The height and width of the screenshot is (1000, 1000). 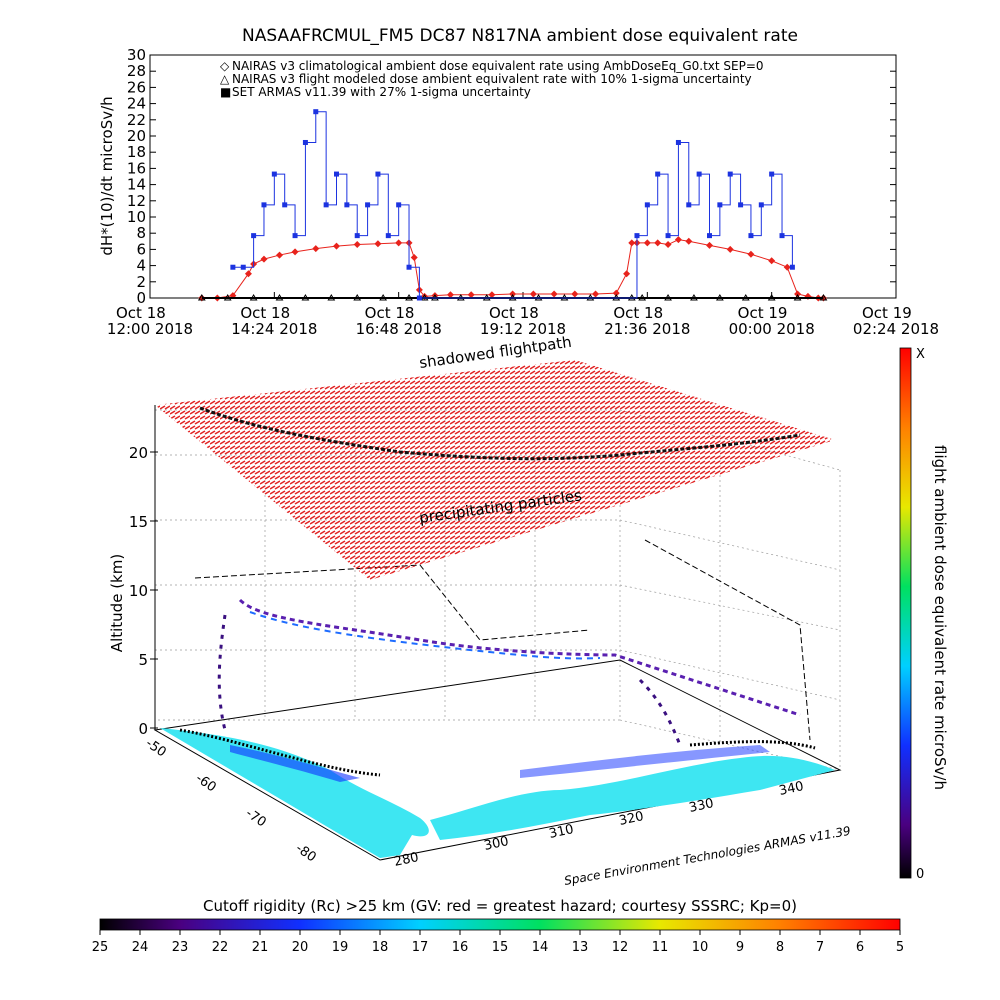 What do you see at coordinates (512, 205) in the screenshot?
I see `armas-series-line` at bounding box center [512, 205].